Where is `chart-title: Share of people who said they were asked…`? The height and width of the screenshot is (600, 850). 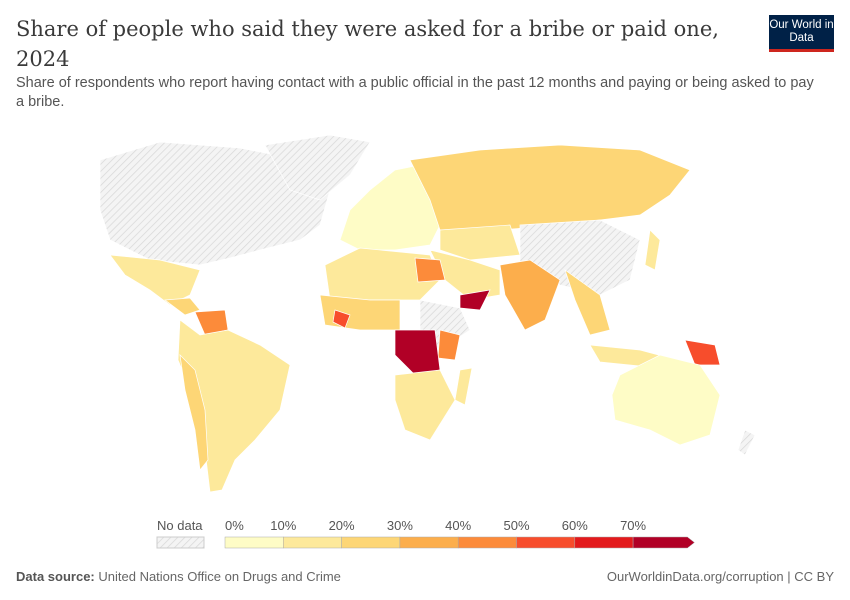 chart-title: Share of people who said they were asked… is located at coordinates (367, 44).